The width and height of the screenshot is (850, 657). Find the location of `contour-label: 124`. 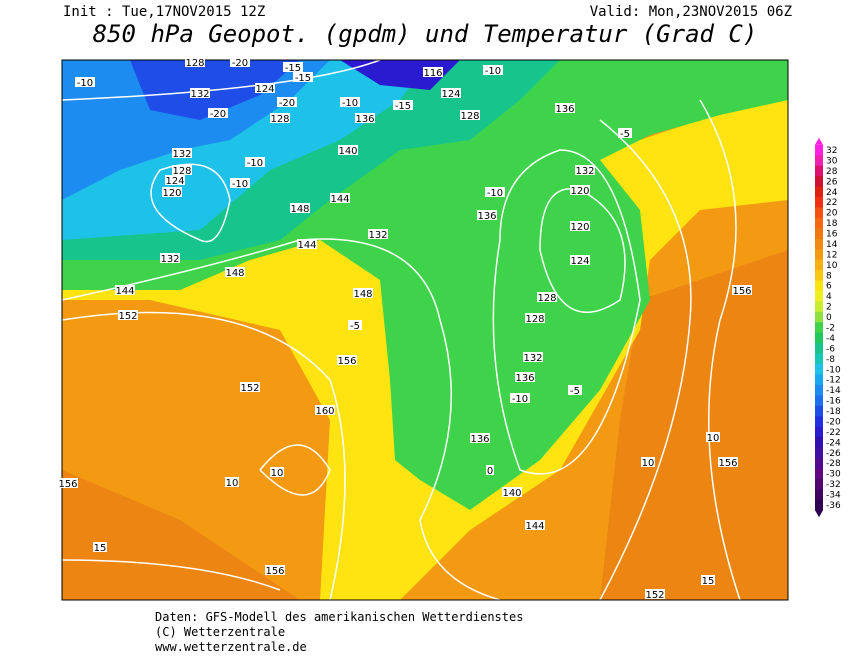

contour-label: 124 is located at coordinates (451, 94).